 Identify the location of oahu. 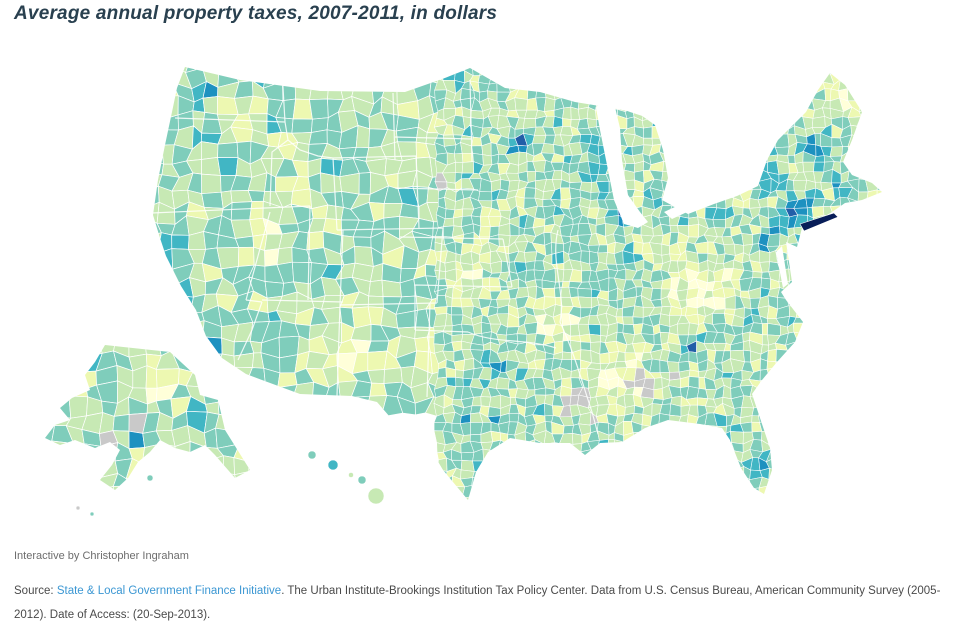
(333, 465).